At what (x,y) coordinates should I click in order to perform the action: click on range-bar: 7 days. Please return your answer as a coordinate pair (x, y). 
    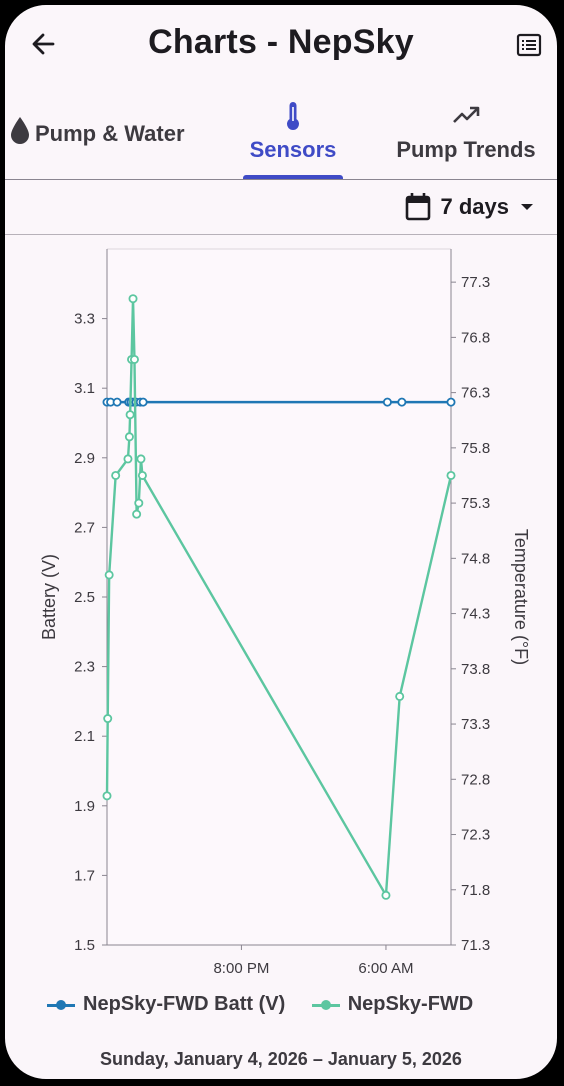
    Looking at the image, I should click on (281, 208).